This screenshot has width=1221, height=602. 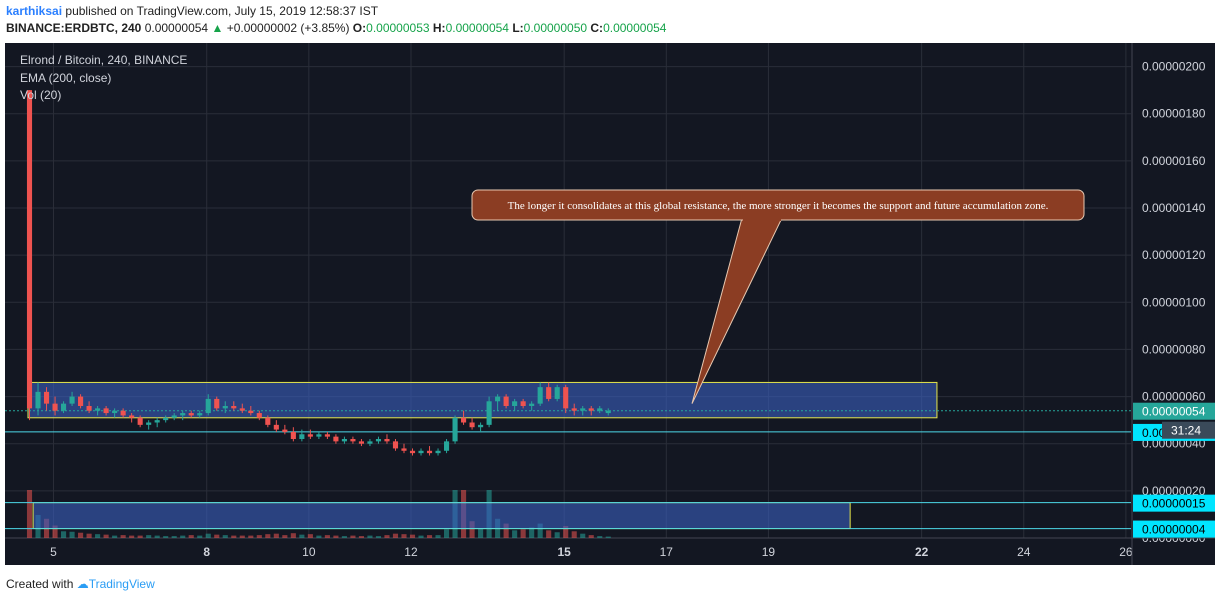 I want to click on price-change: +0.00000002 (+3.85%), so click(x=288, y=28).